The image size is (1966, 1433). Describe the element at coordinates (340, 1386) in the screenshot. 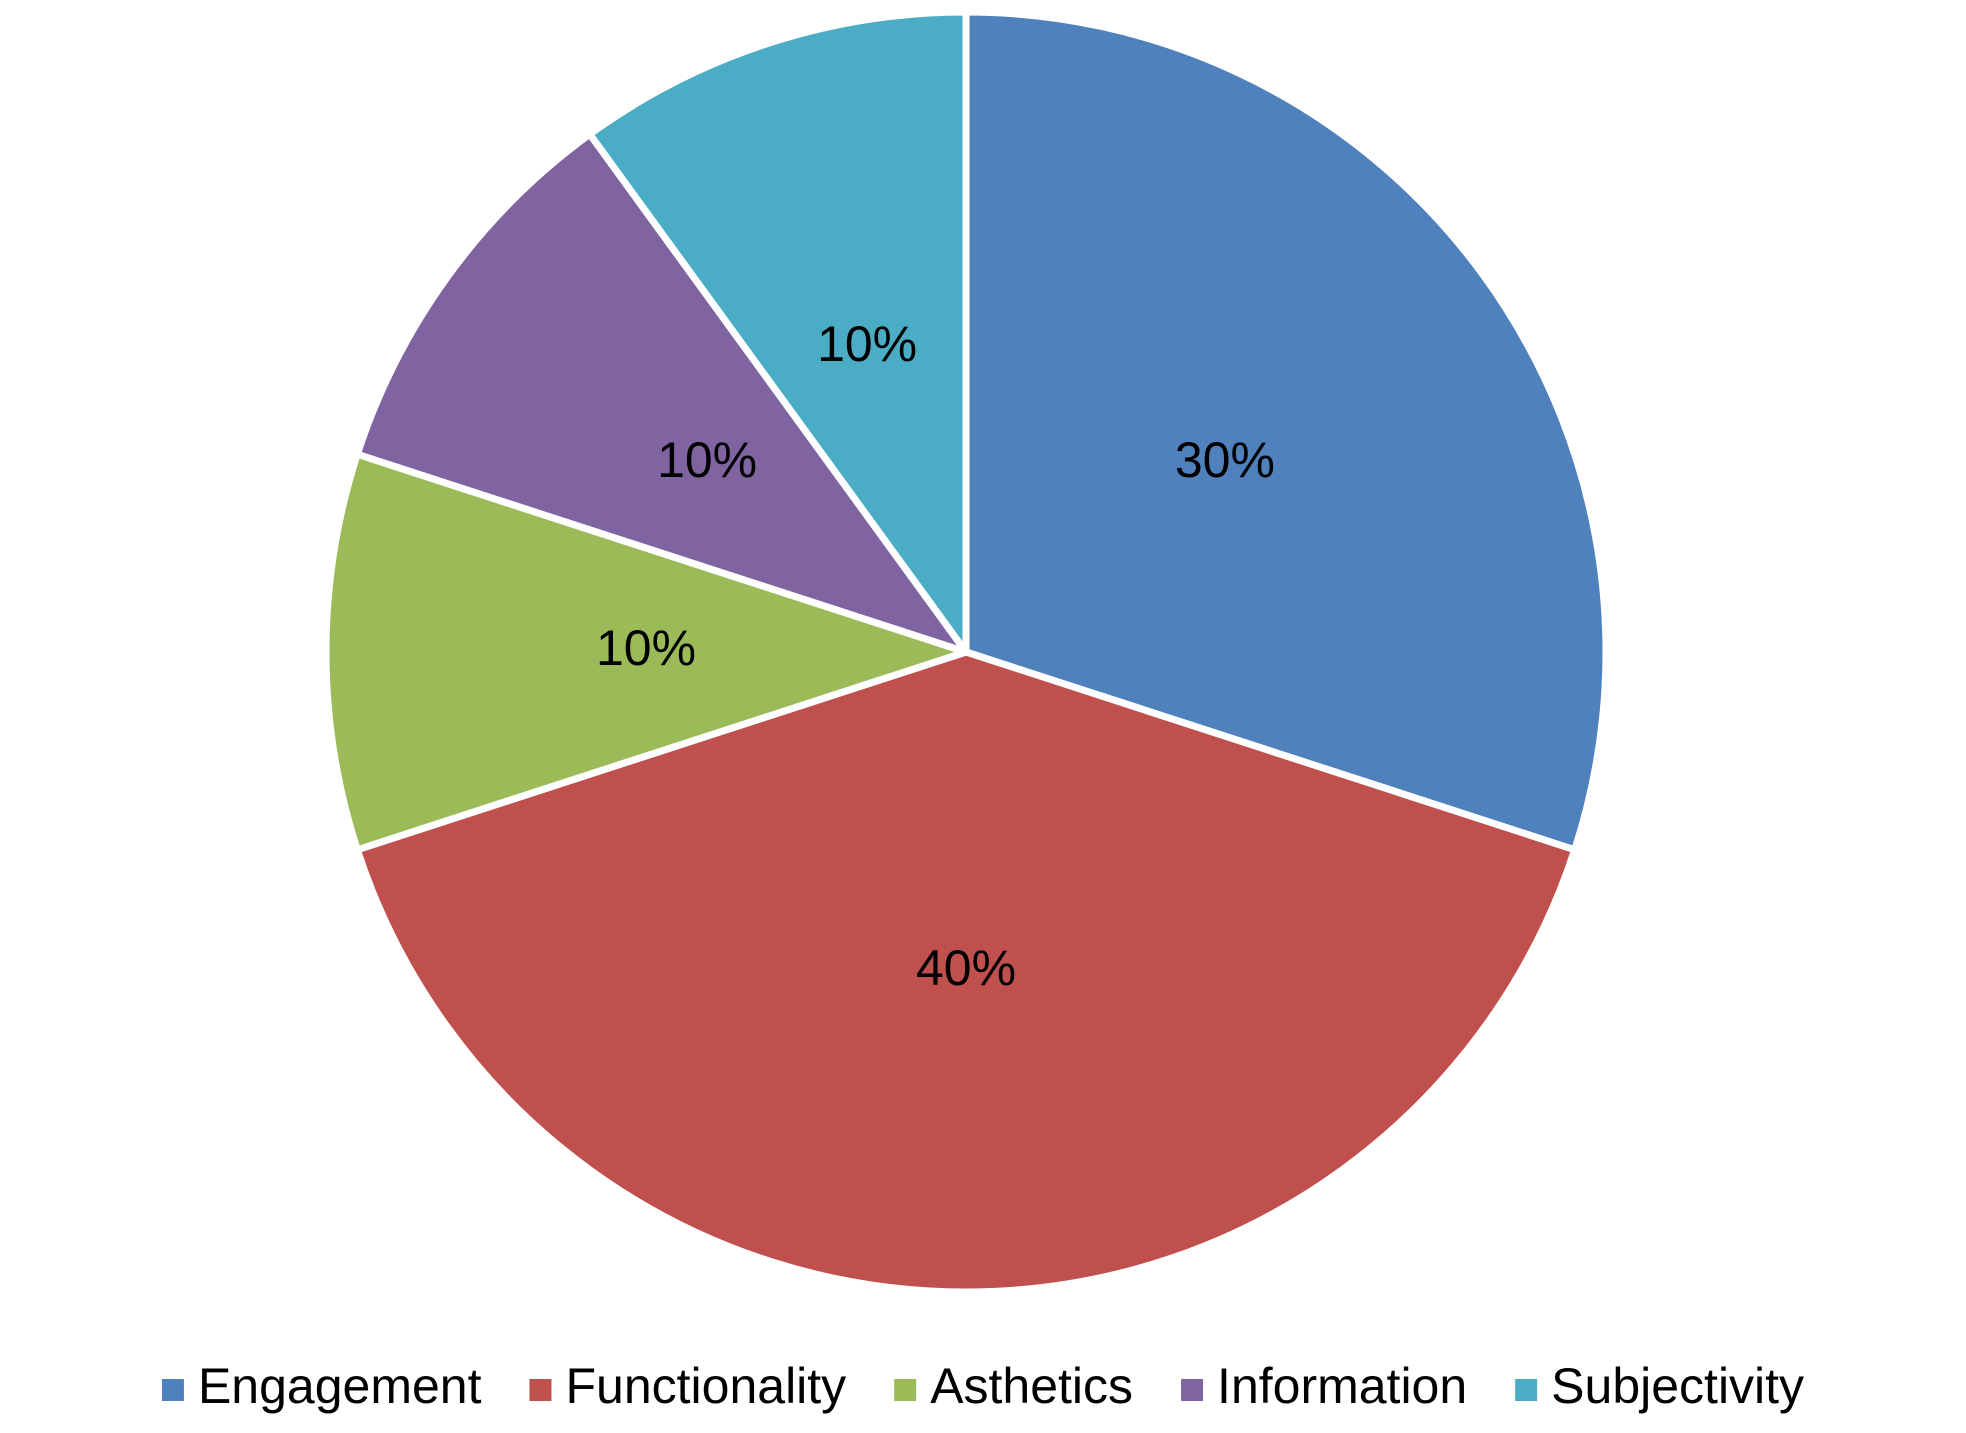

I see `legend-label: Engagement` at that location.